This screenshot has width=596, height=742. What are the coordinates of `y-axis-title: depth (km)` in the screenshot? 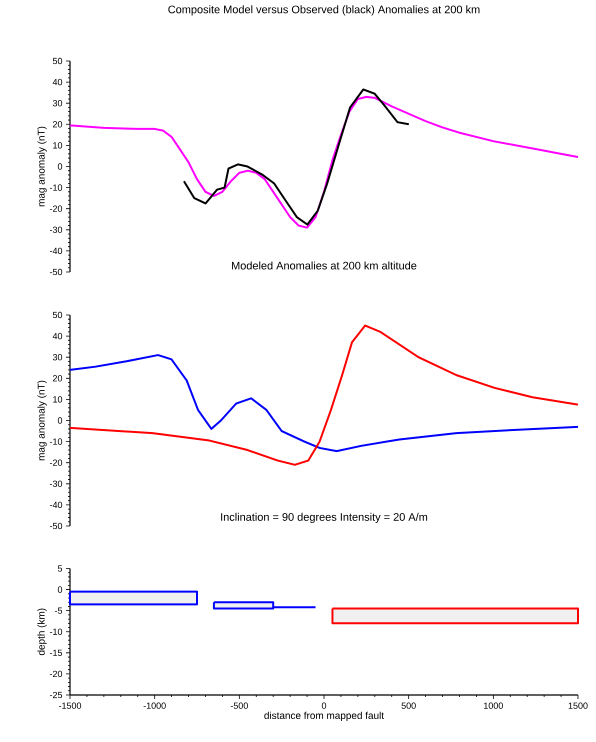 It's located at (42, 632).